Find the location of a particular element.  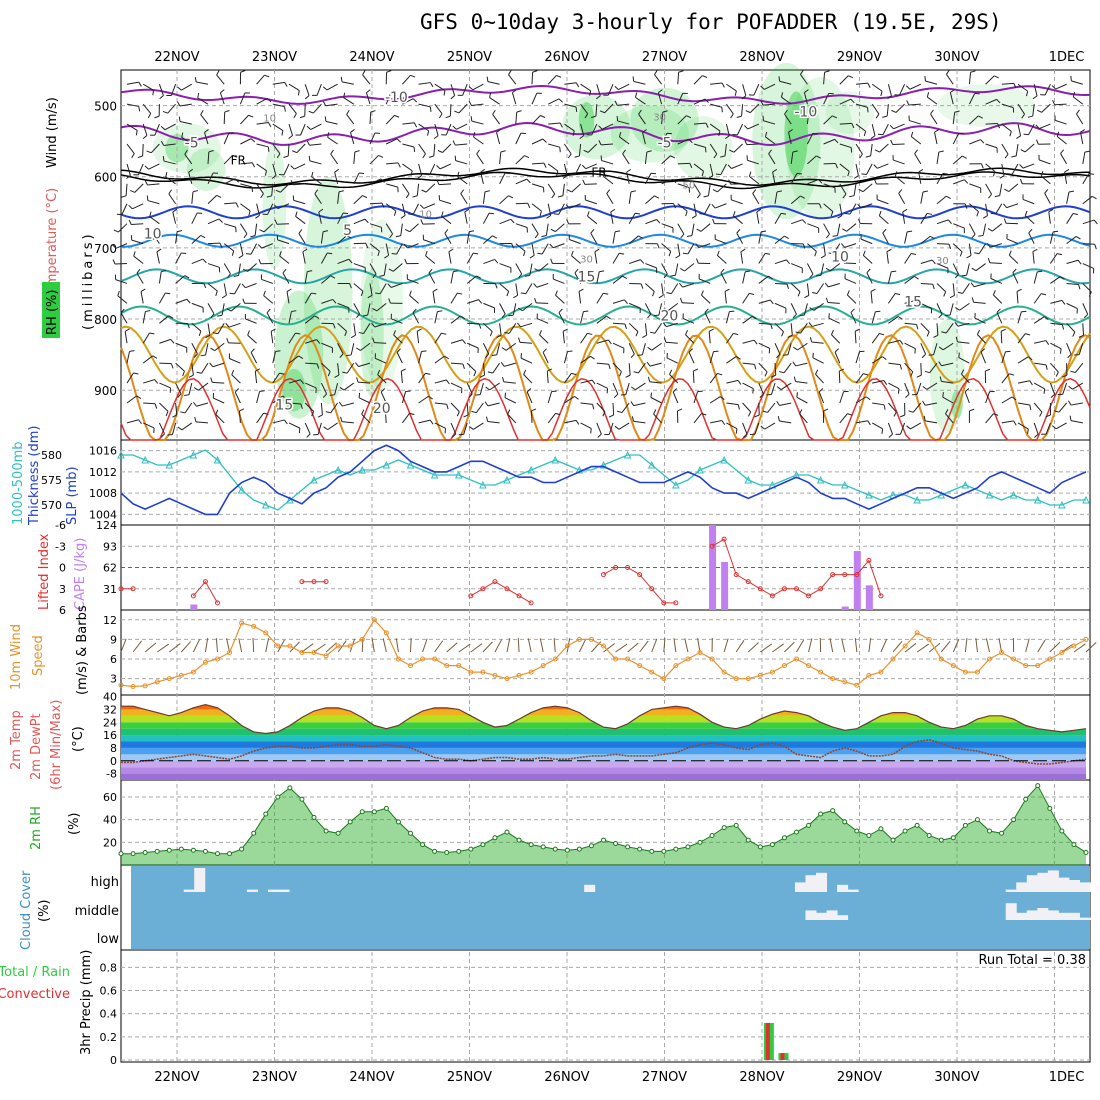

lifted-index-line is located at coordinates (501, 592).